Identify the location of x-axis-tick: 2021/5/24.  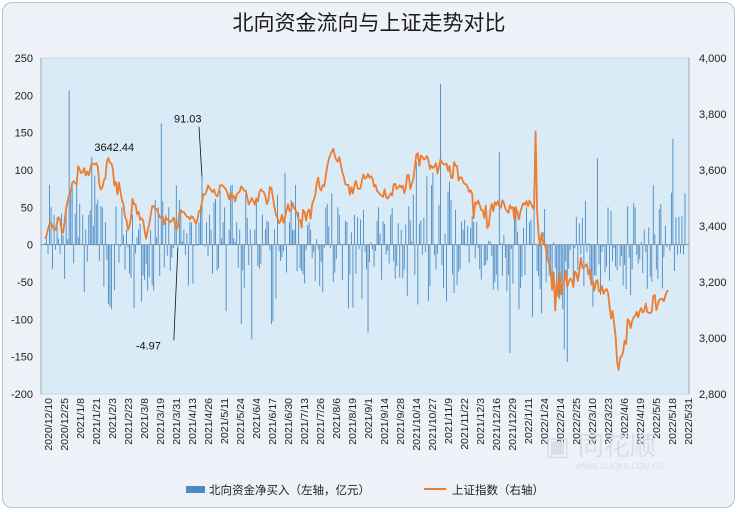
(241, 421).